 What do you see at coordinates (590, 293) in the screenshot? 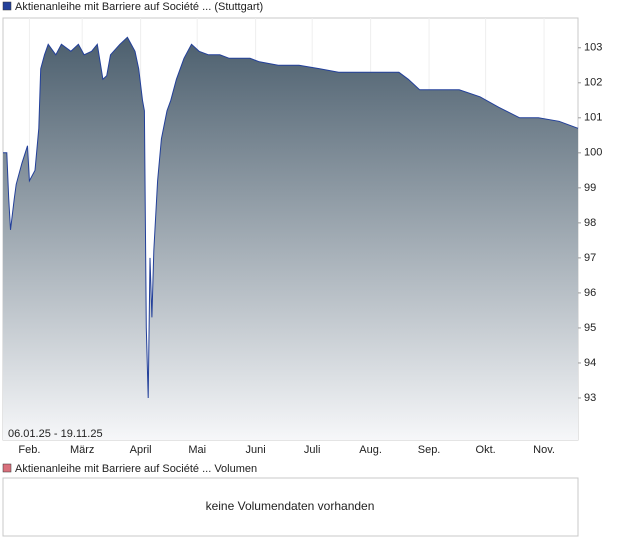
I see `y-tick-label: 96` at bounding box center [590, 293].